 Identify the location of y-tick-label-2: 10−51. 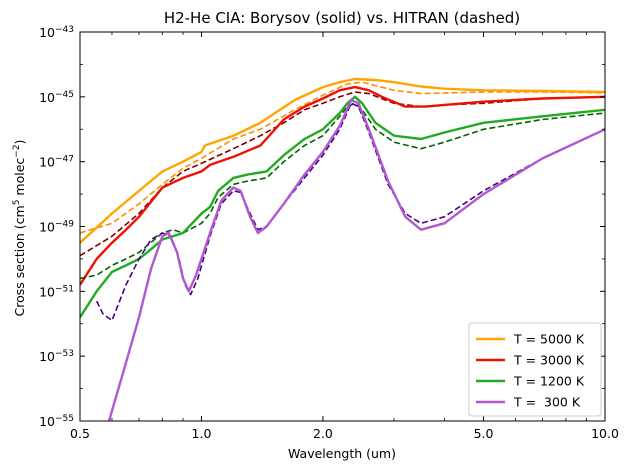
(56, 291).